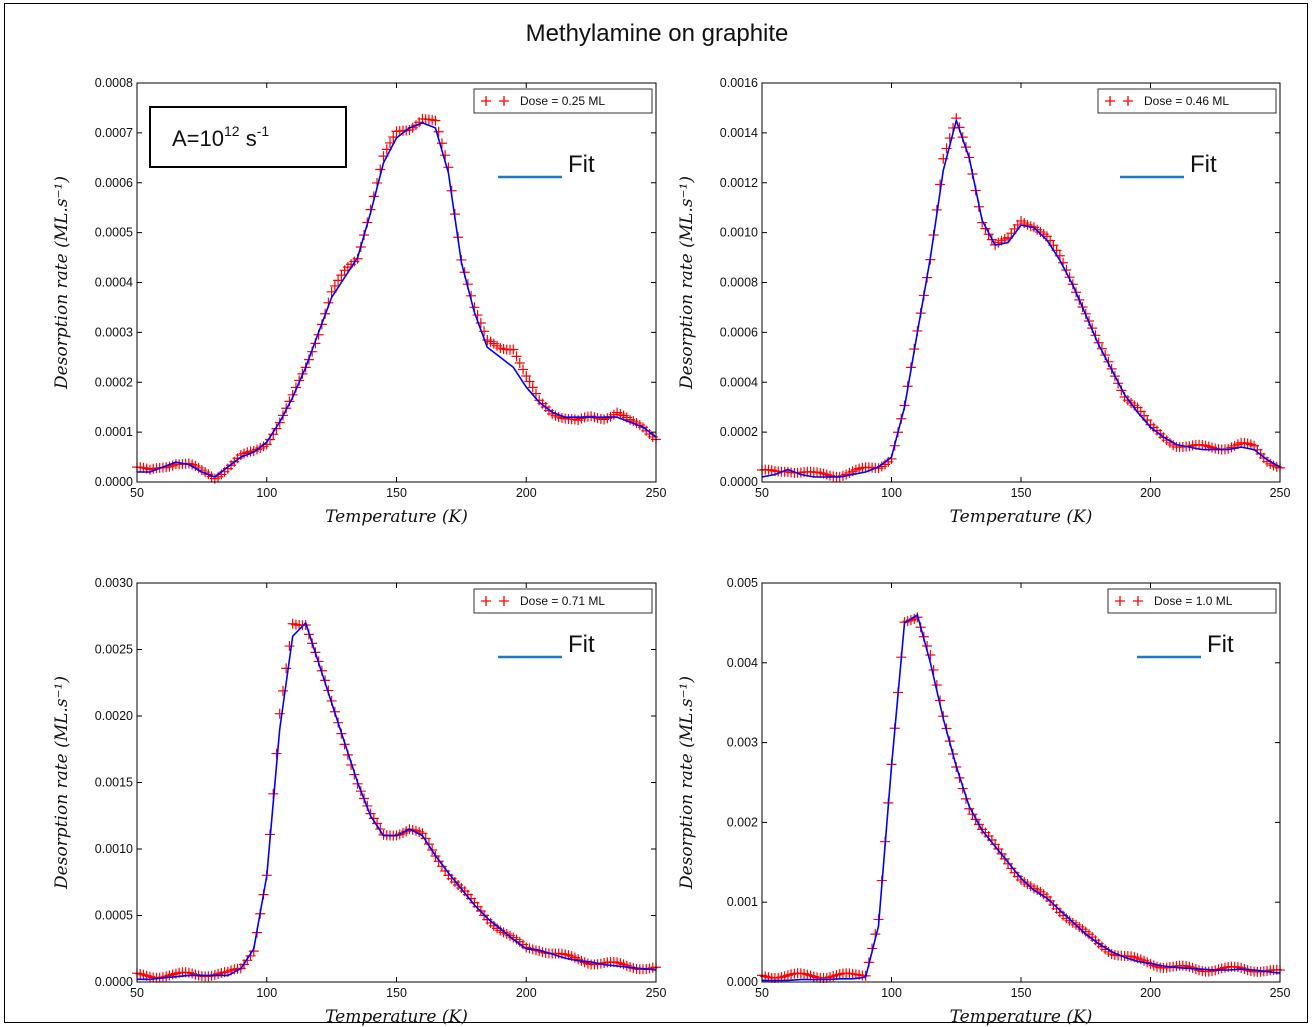 Image resolution: width=1314 pixels, height=1027 pixels. Describe the element at coordinates (742, 743) in the screenshot. I see `y-tick-label: 0.003` at that location.